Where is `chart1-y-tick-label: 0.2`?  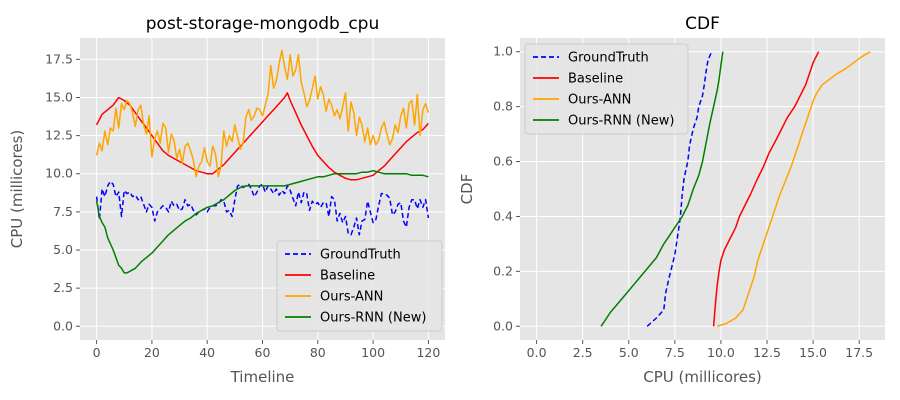 chart1-y-tick-label: 0.2 is located at coordinates (503, 270).